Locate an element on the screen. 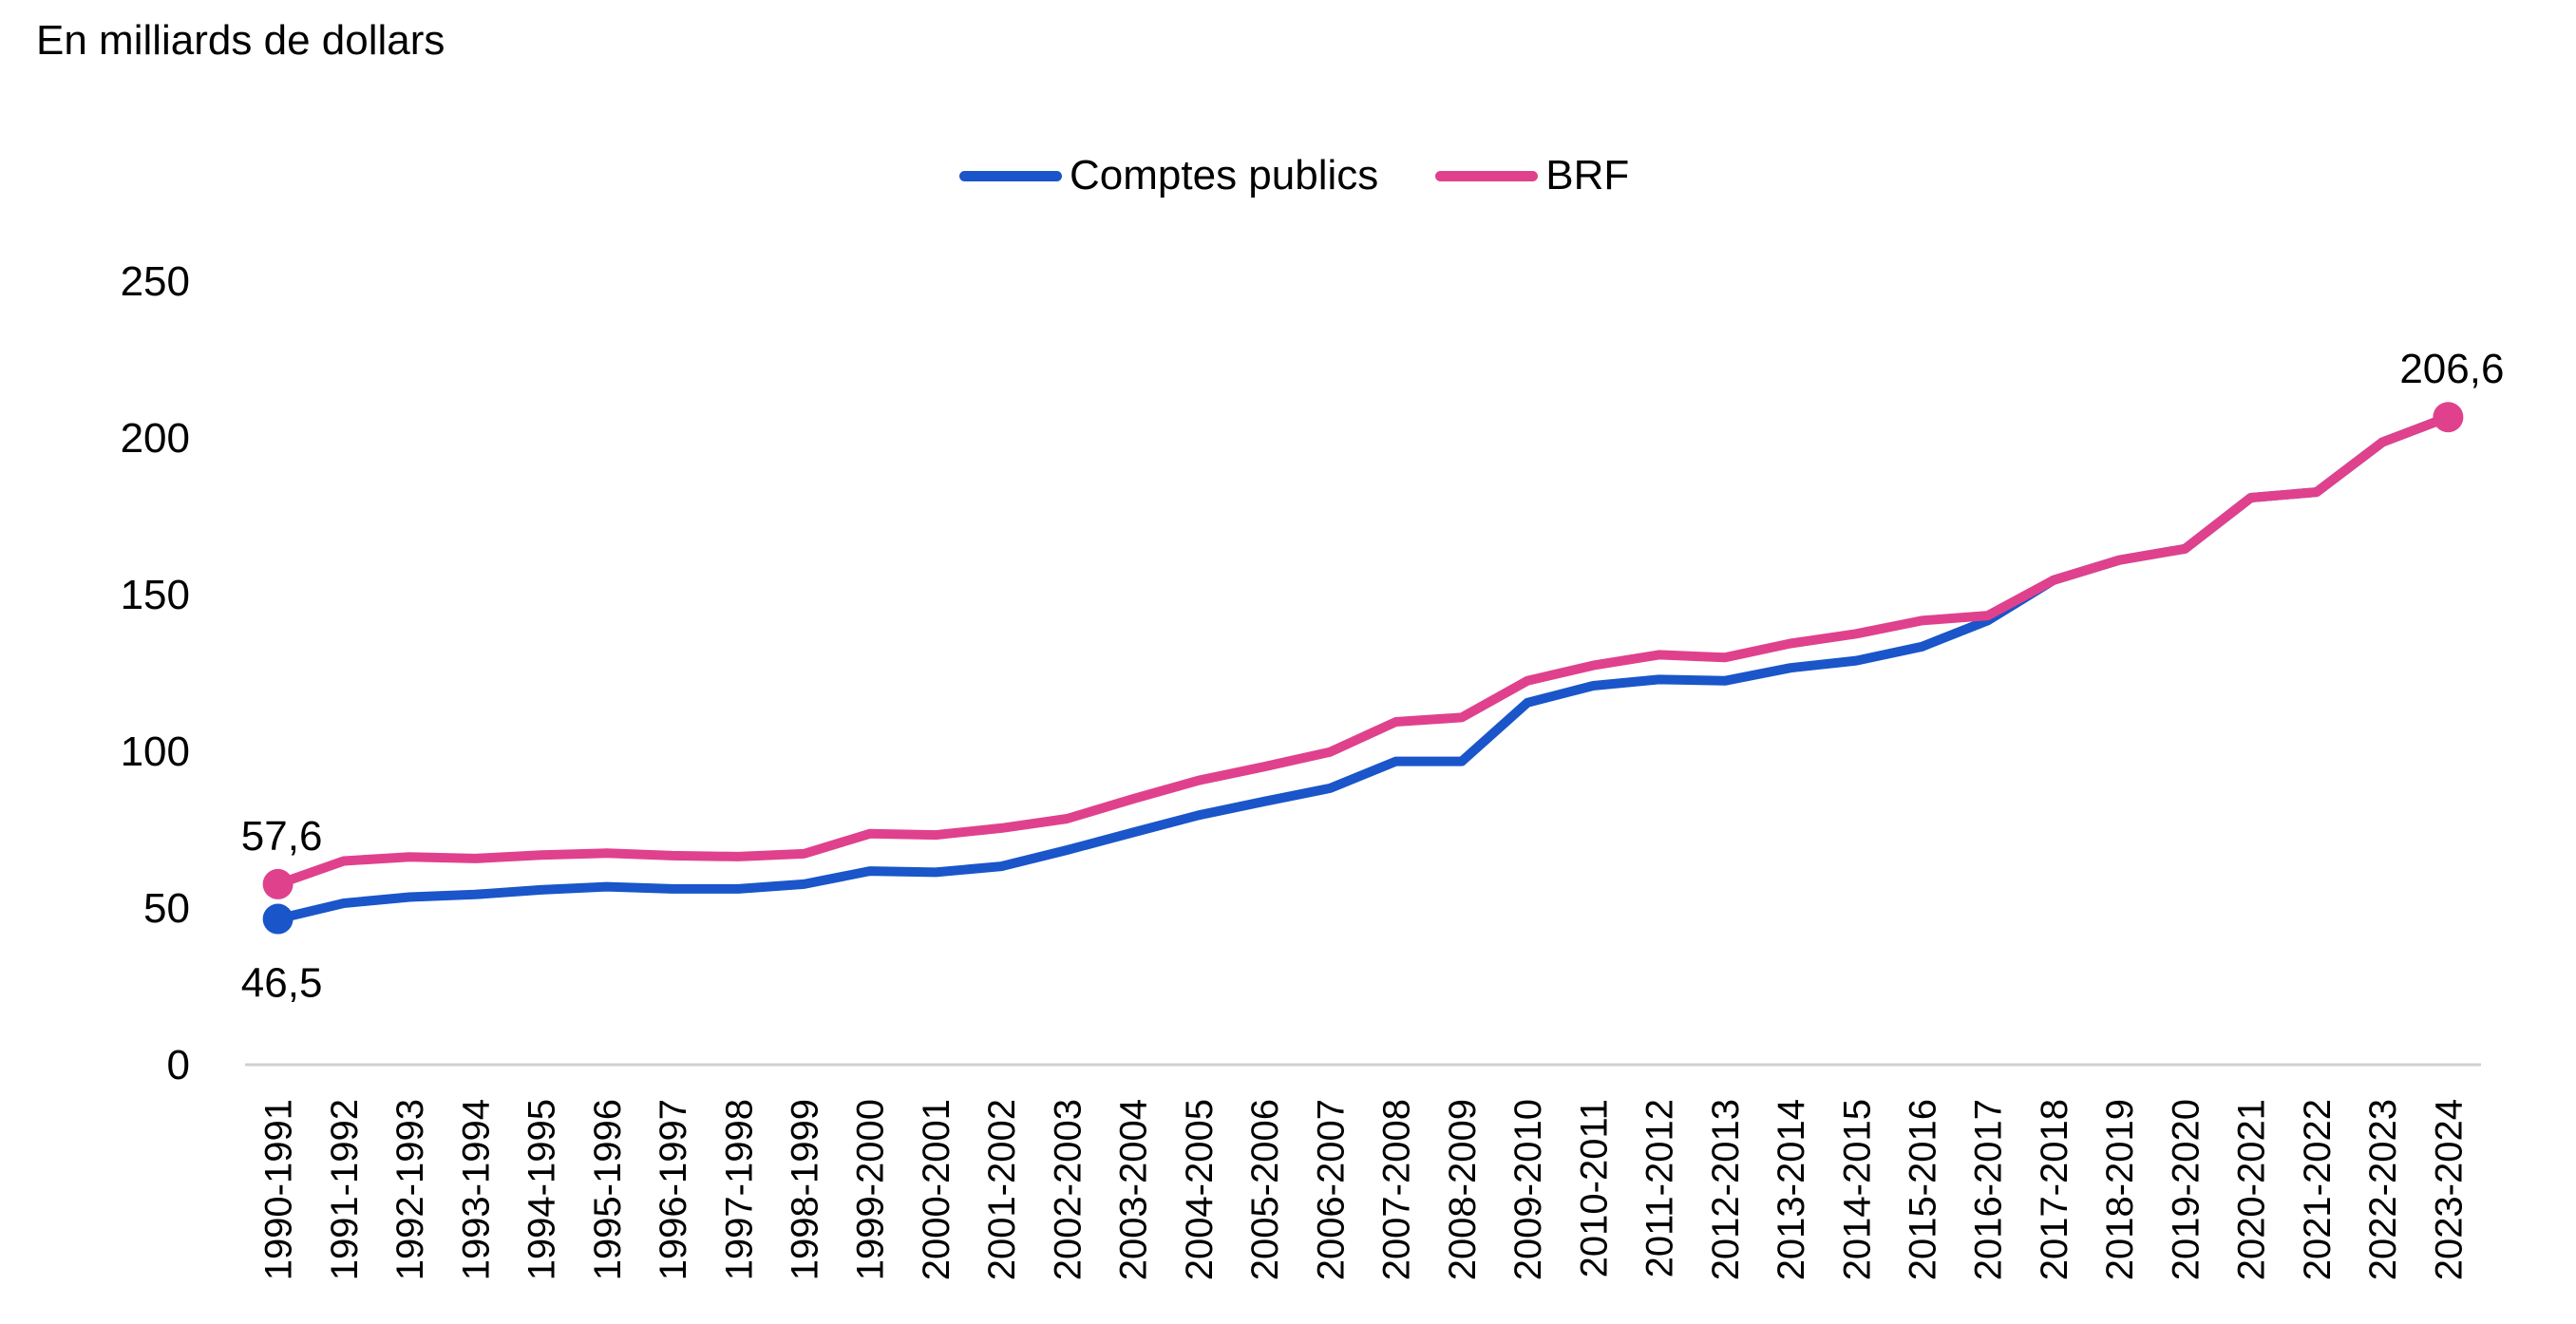 This screenshot has height=1324, width=2576. legend: Comptes publics BRF is located at coordinates (1322, 175).